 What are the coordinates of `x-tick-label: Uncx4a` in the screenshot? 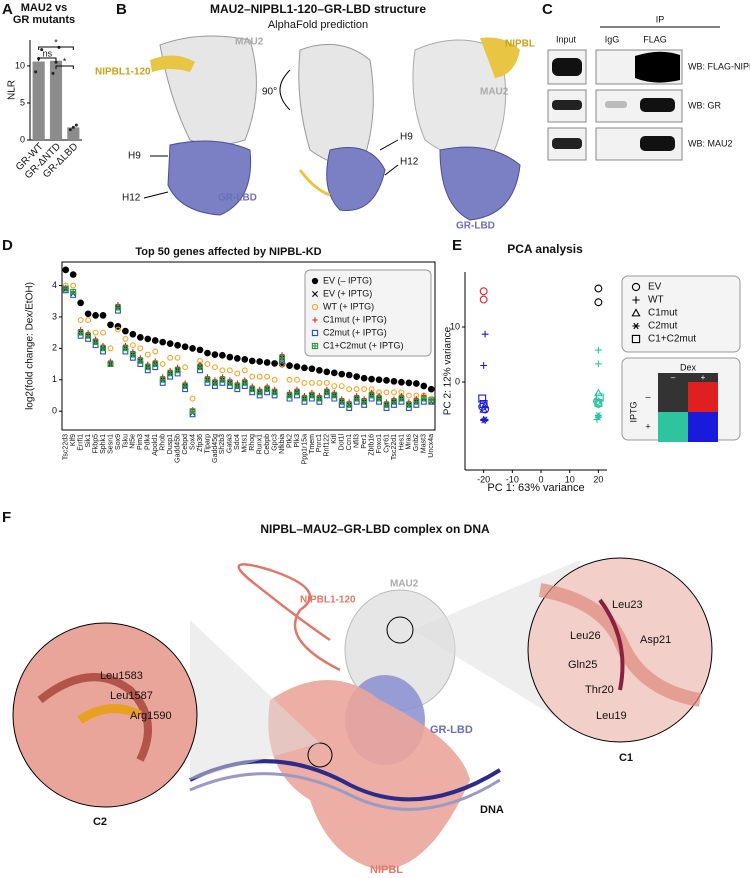 It's located at (431, 446).